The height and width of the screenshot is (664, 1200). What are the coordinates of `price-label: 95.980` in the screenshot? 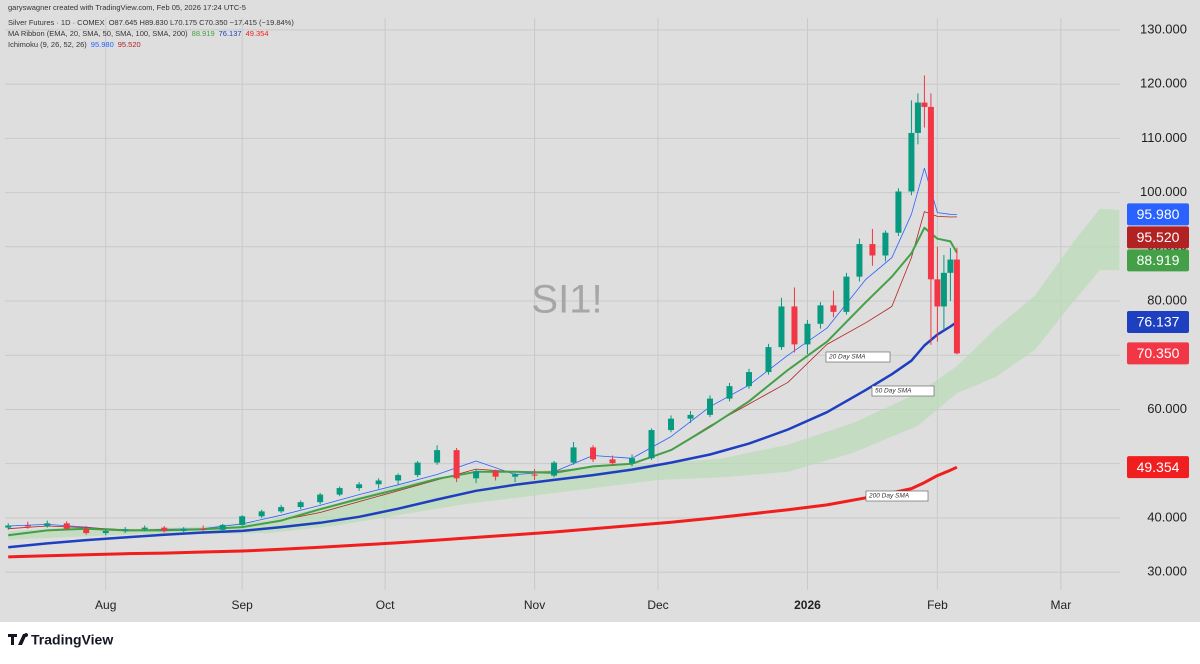 It's located at (1158, 214).